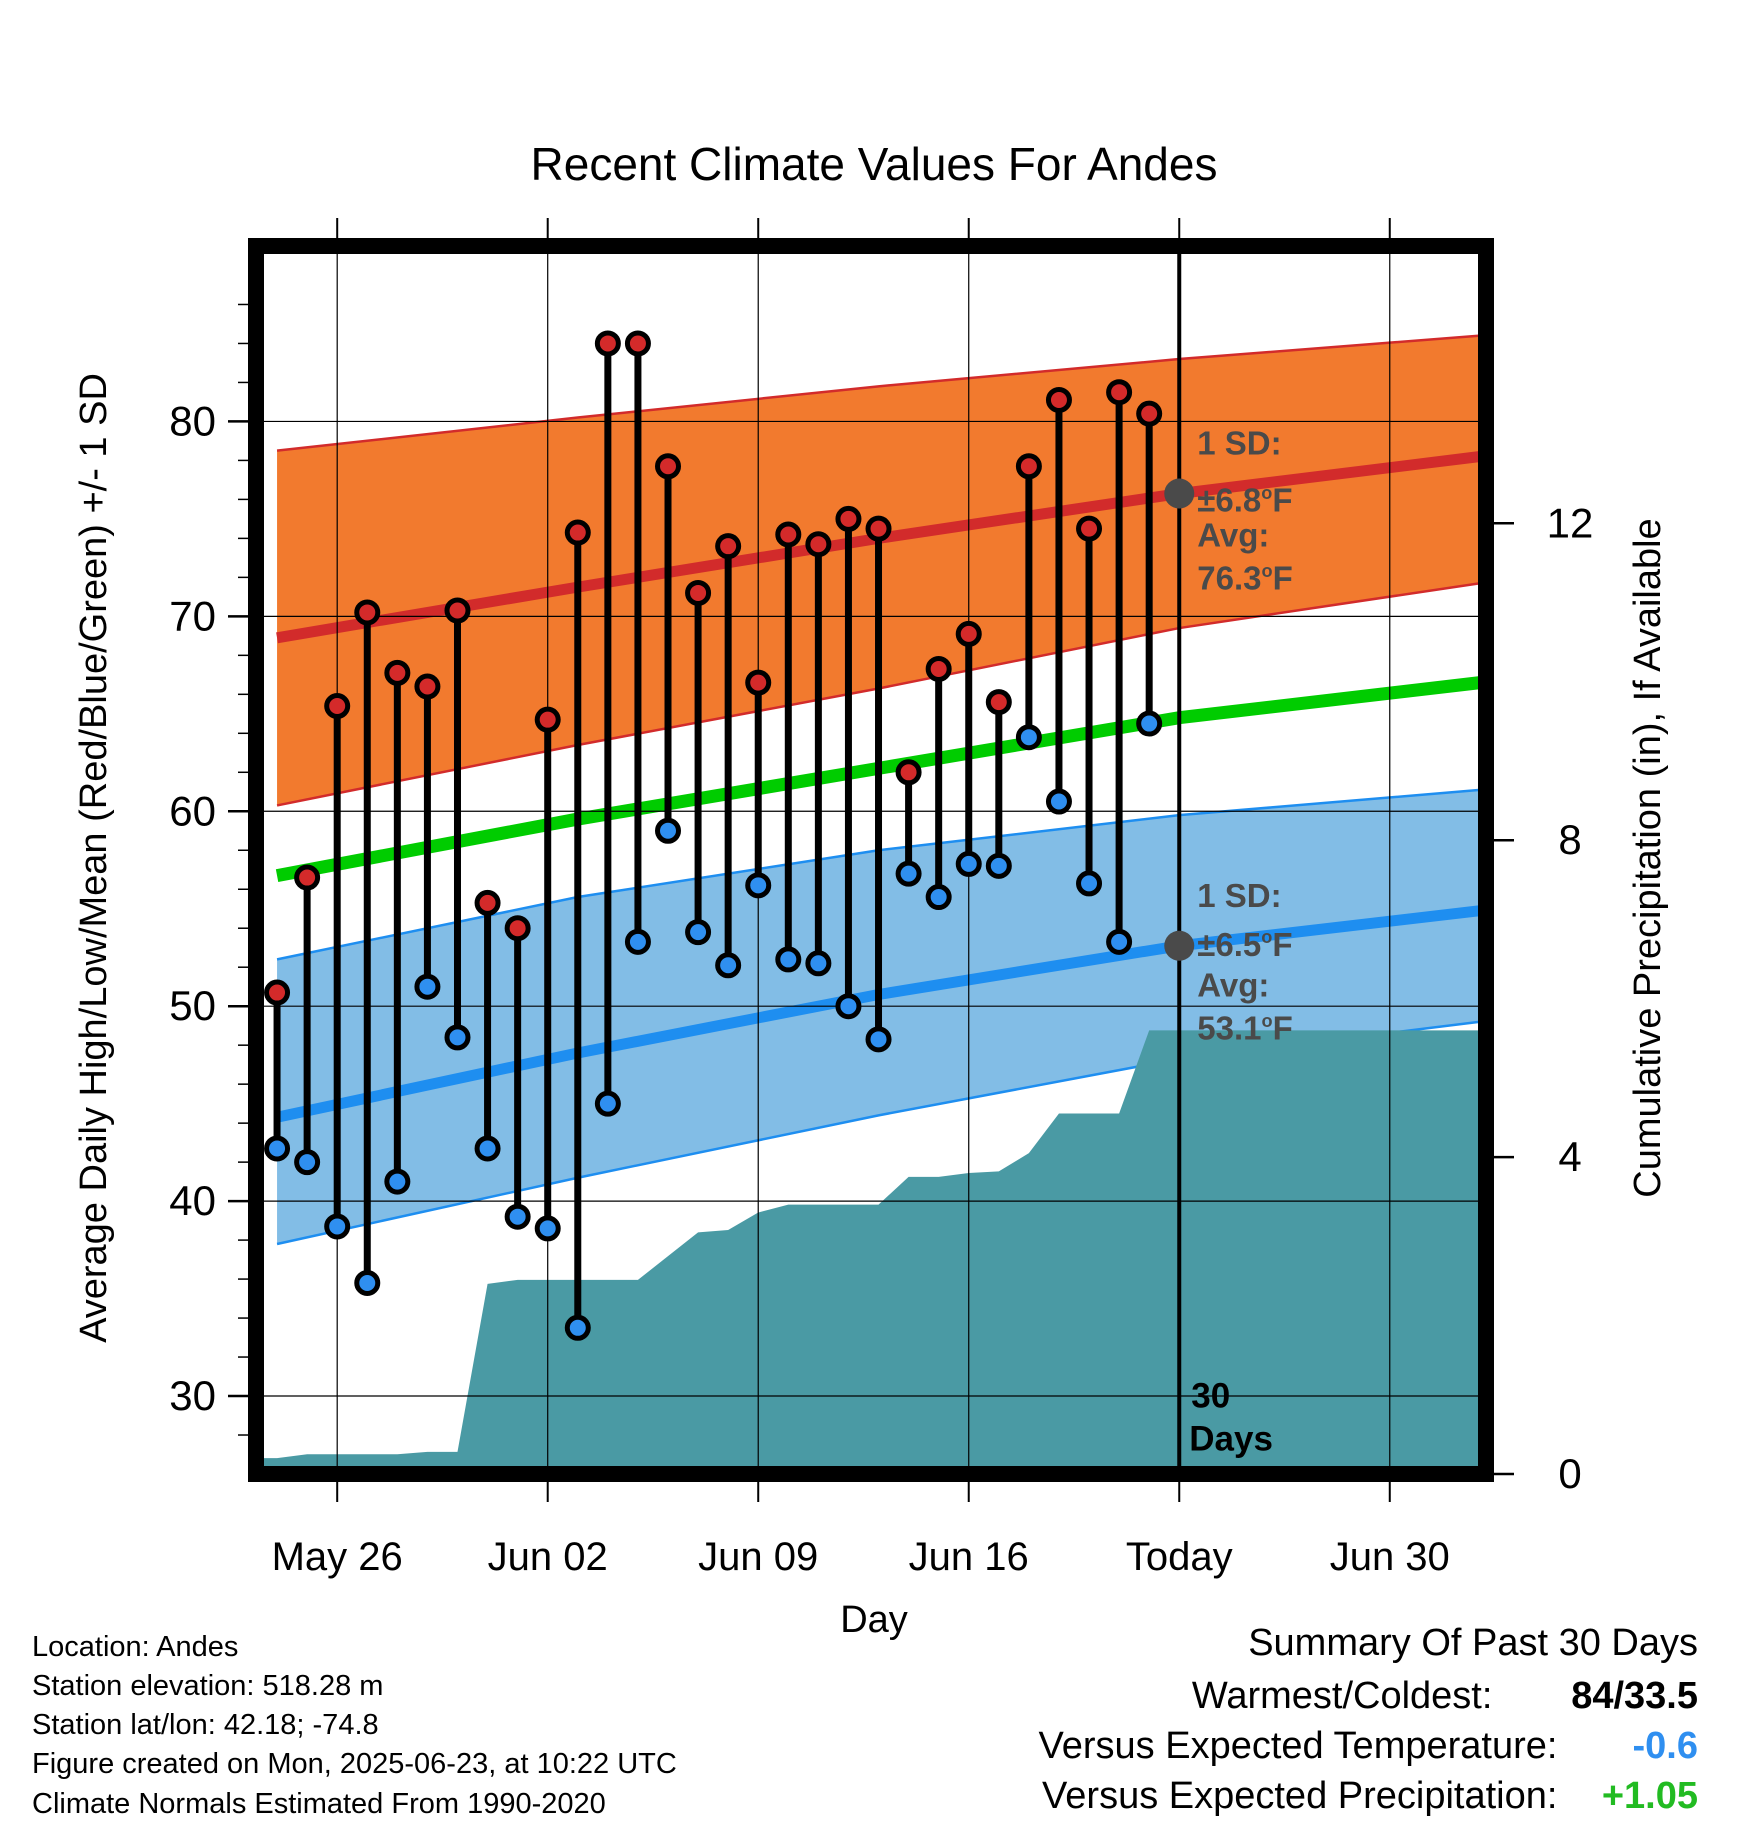 The width and height of the screenshot is (1748, 1828). Describe the element at coordinates (135, 1647) in the screenshot. I see `location-text: Location: Andes` at that location.